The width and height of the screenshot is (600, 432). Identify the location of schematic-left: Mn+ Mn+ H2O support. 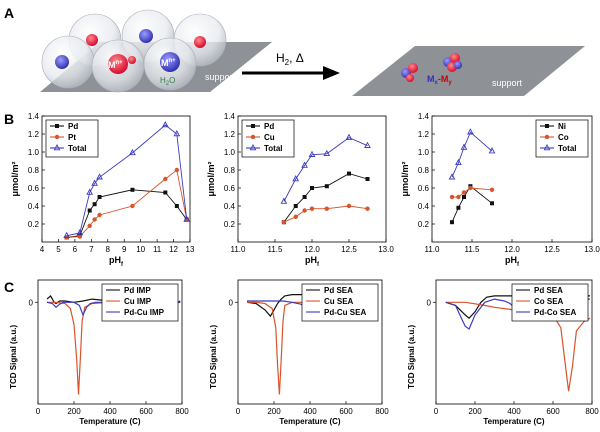
(156, 51).